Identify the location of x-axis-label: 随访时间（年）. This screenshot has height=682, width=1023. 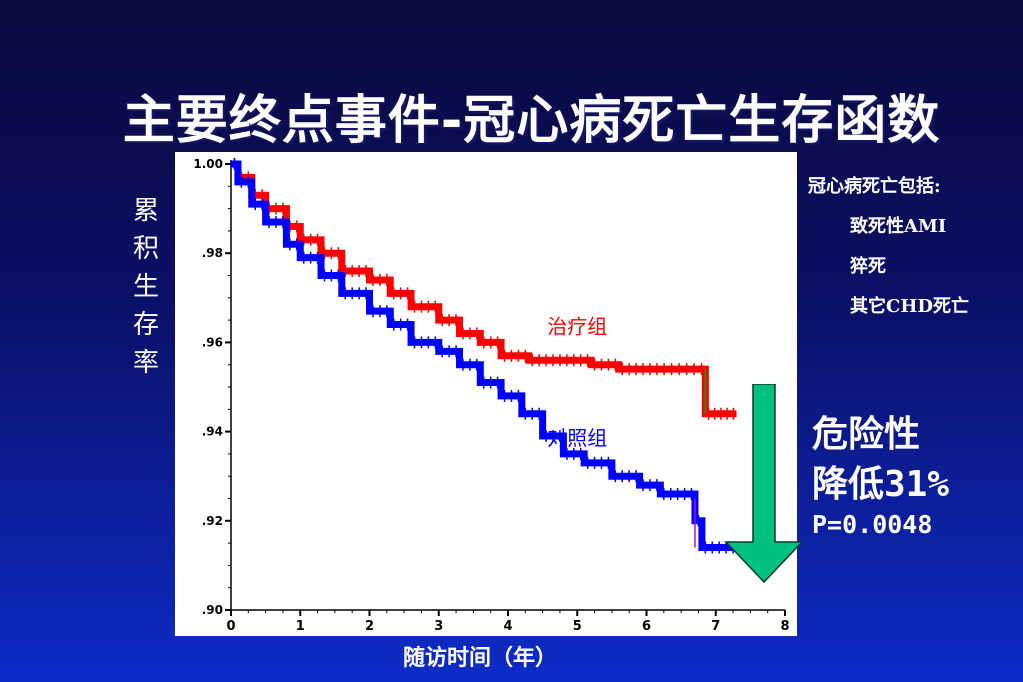
(479, 658).